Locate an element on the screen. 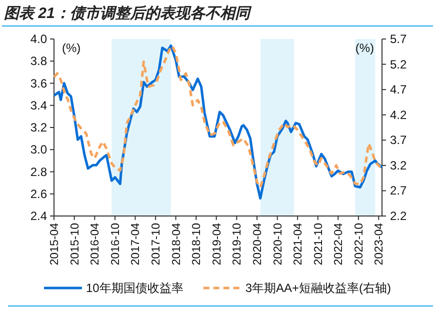 The width and height of the screenshot is (435, 321). y-tick-label: 2.8 is located at coordinates (39, 171).